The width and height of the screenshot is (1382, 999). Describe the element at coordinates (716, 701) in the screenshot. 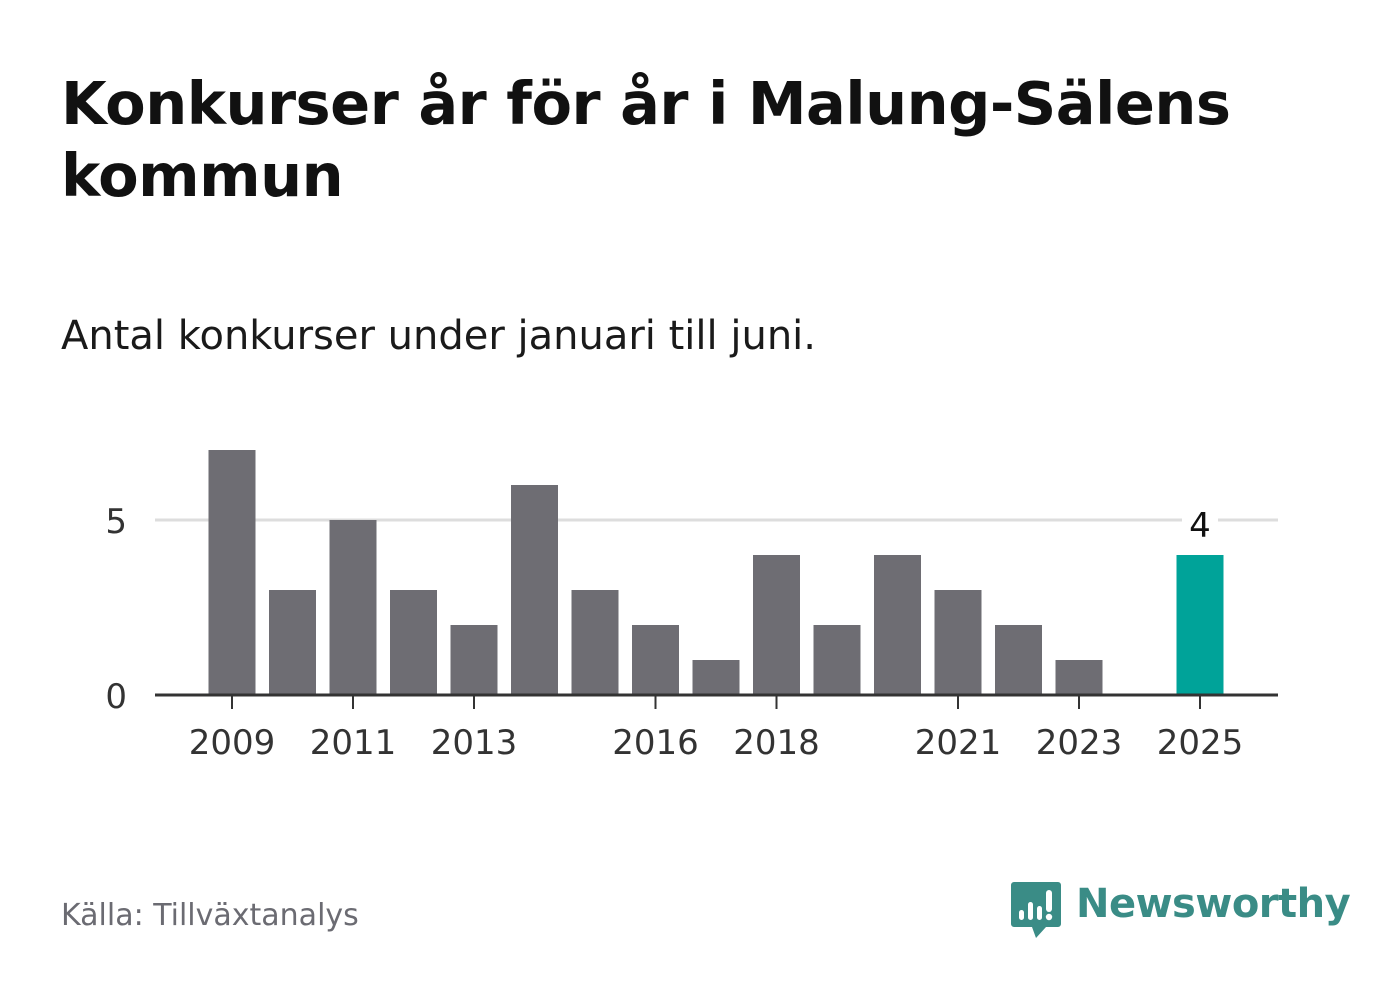

I see `x-axis` at that location.